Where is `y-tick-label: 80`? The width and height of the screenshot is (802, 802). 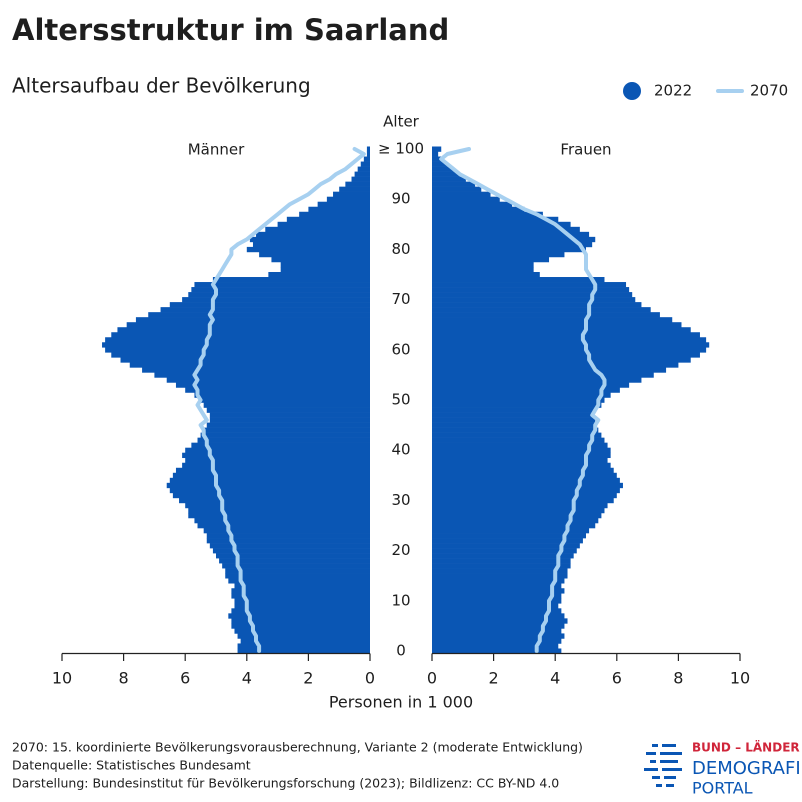
y-tick-label: 80 is located at coordinates (400, 249).